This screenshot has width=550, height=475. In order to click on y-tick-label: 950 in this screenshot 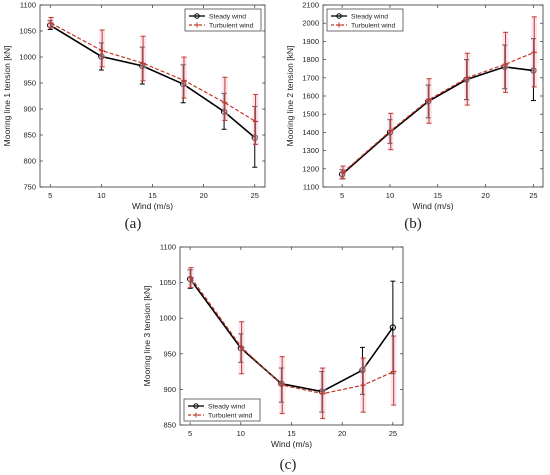, I will do `click(169, 353)`.